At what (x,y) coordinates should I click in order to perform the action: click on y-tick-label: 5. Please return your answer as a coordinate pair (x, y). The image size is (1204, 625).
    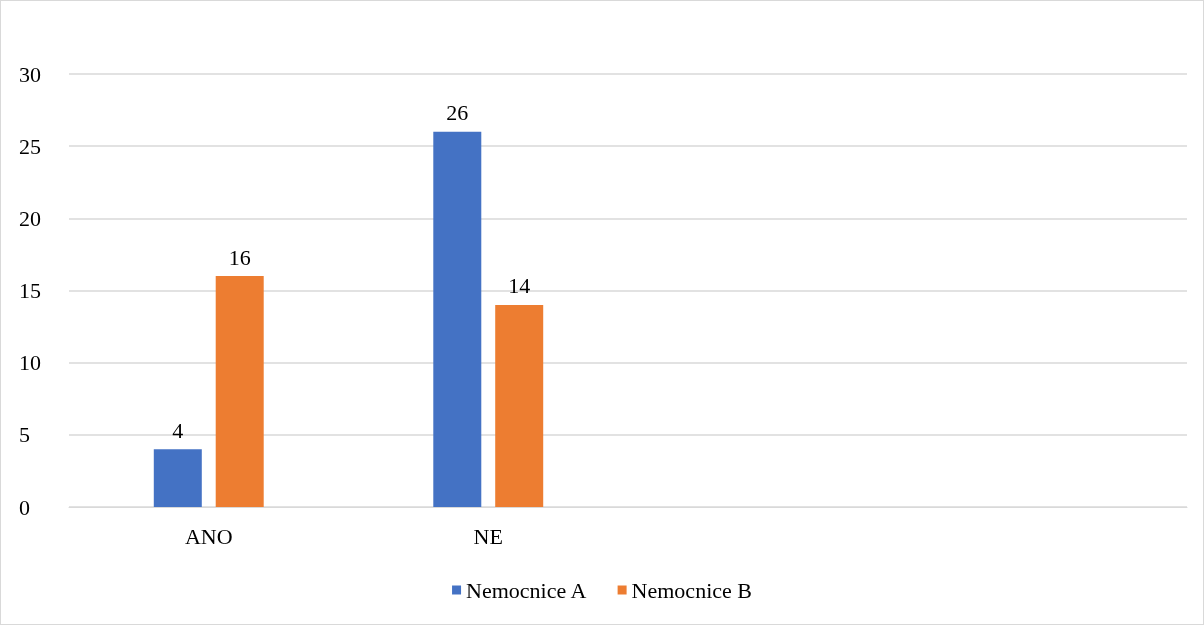
    Looking at the image, I should click on (24, 435).